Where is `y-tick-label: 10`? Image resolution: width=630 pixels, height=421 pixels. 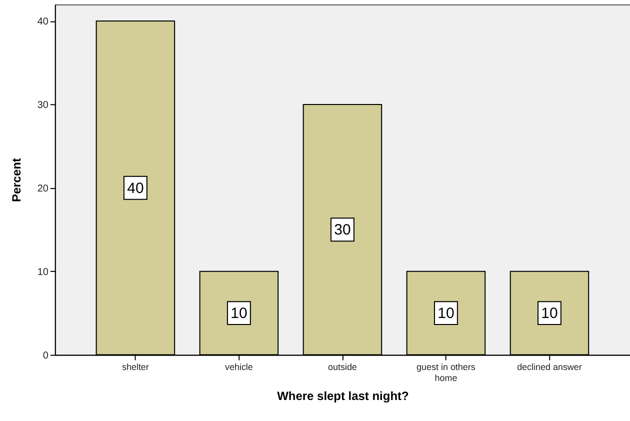 y-tick-label: 10 is located at coordinates (43, 272).